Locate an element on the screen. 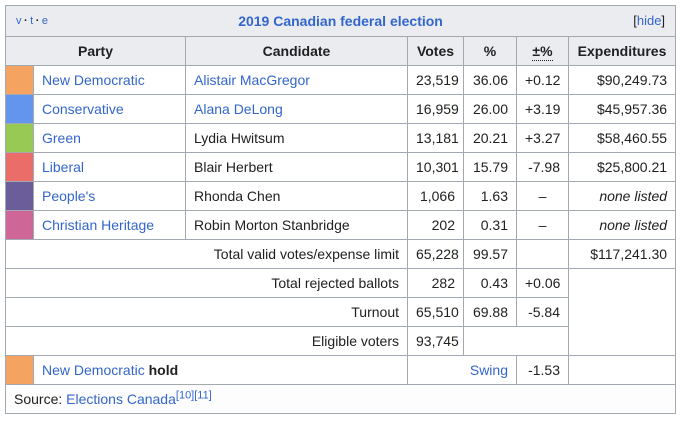  change-cell: +3.19 is located at coordinates (542, 109).